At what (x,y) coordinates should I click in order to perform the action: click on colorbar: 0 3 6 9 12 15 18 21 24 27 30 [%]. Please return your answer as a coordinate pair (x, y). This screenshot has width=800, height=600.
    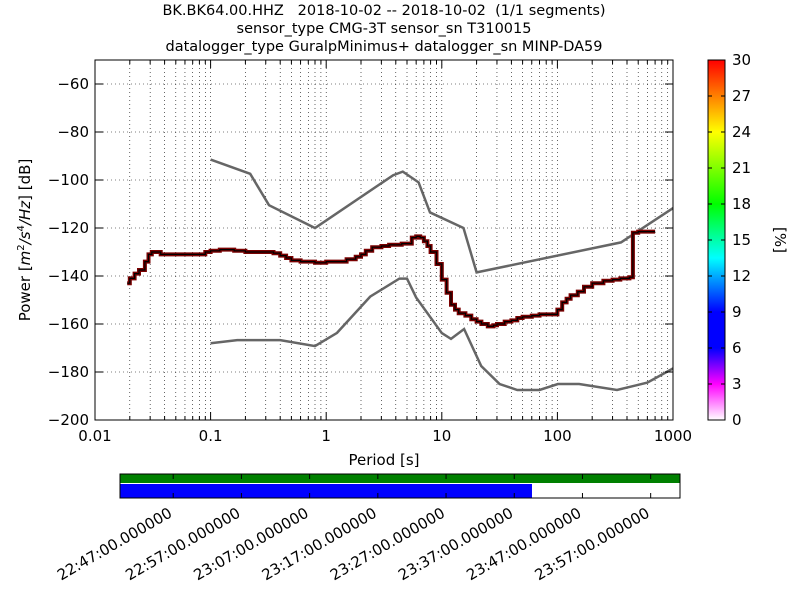
    Looking at the image, I should click on (748, 240).